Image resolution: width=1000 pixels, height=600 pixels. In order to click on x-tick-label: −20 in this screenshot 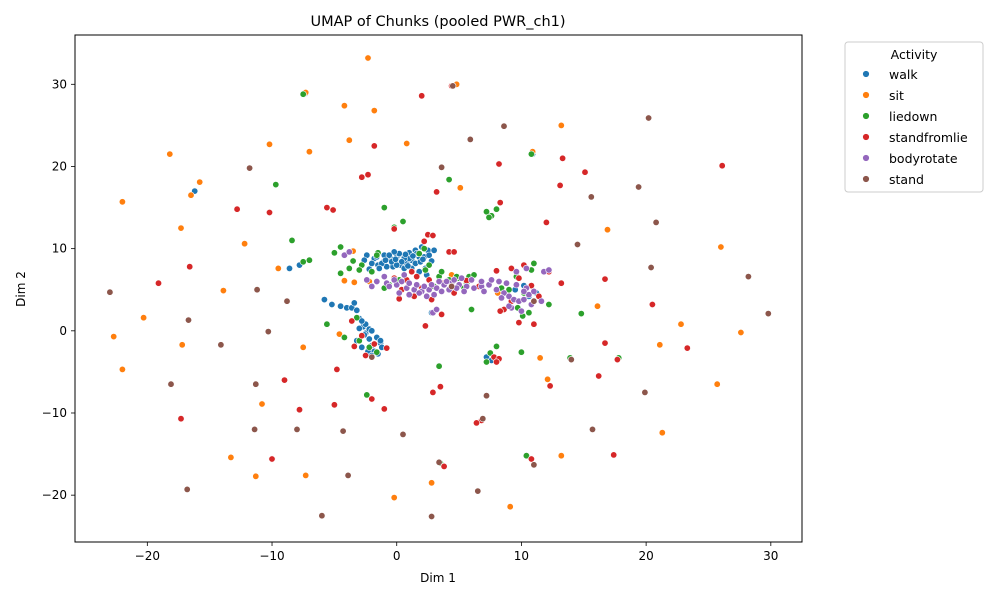, I will do `click(147, 556)`.